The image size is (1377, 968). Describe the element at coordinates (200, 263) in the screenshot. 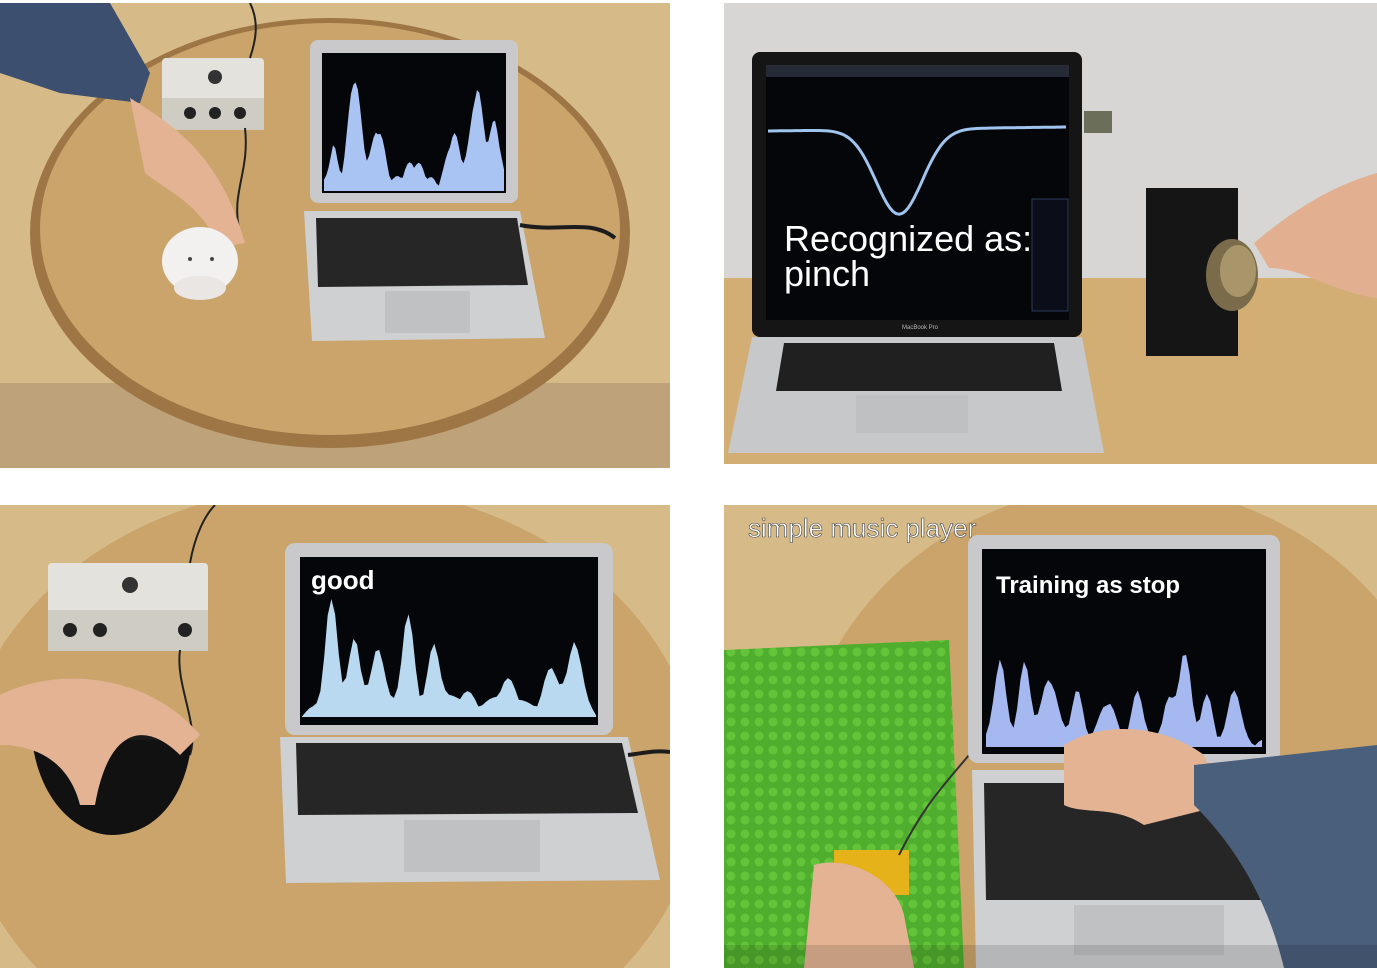

I see `white-doll` at that location.